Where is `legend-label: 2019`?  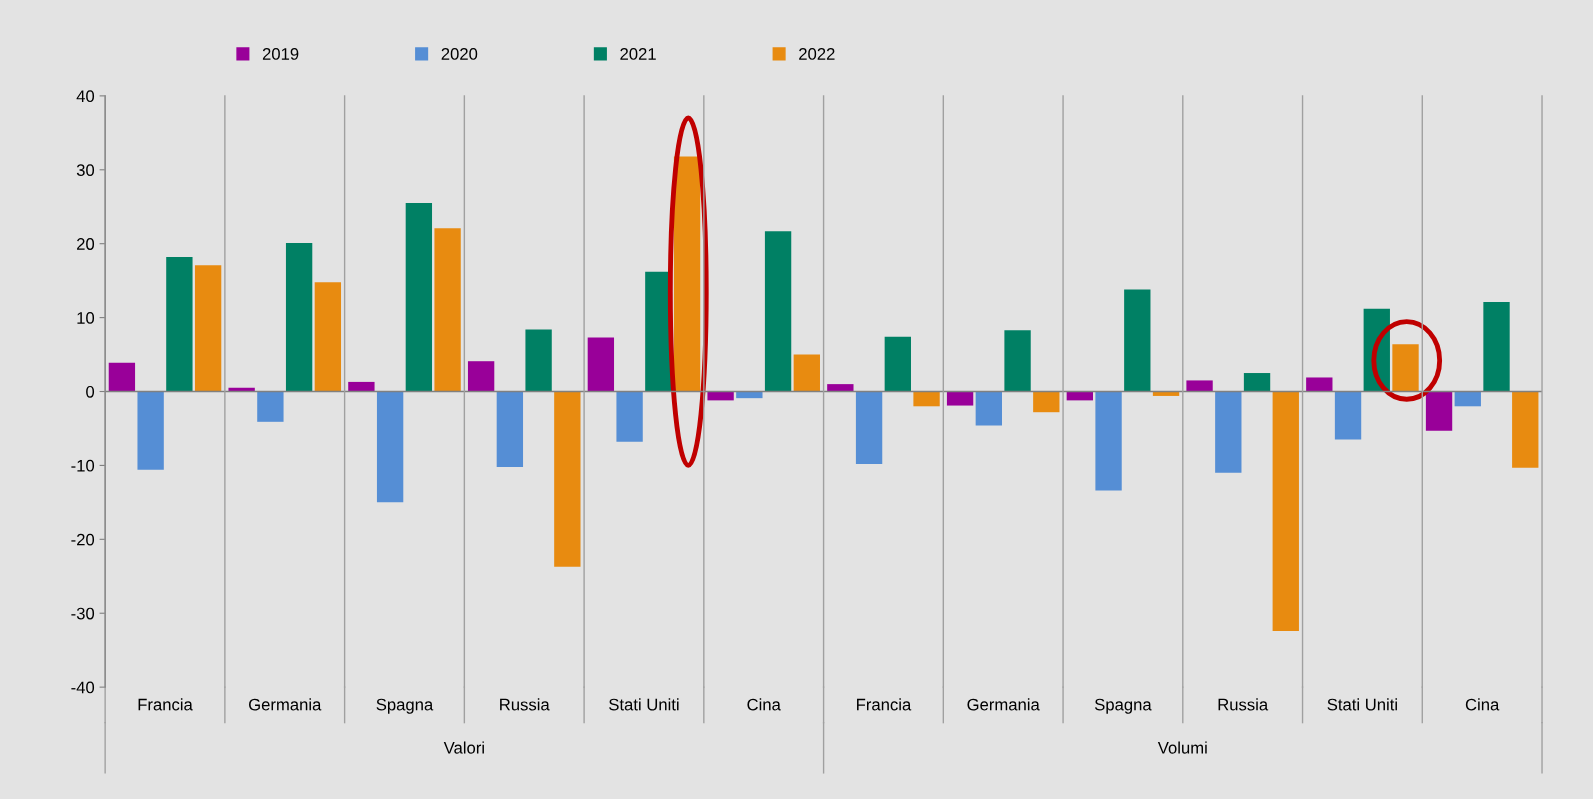 legend-label: 2019 is located at coordinates (280, 54).